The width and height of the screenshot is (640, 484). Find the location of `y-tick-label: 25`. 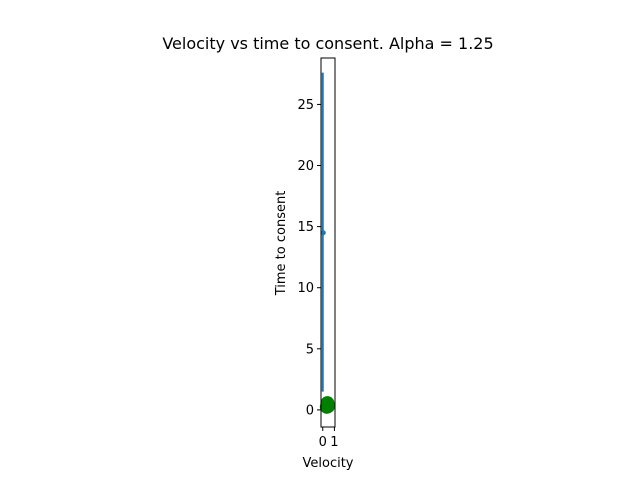

y-tick-label: 25 is located at coordinates (305, 105).